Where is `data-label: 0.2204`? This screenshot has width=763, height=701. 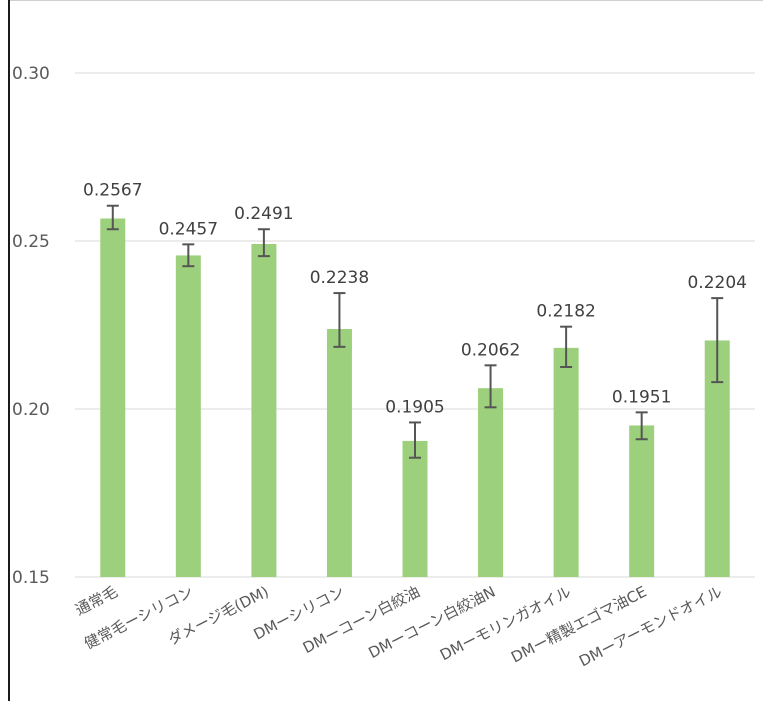
data-label: 0.2204 is located at coordinates (716, 283).